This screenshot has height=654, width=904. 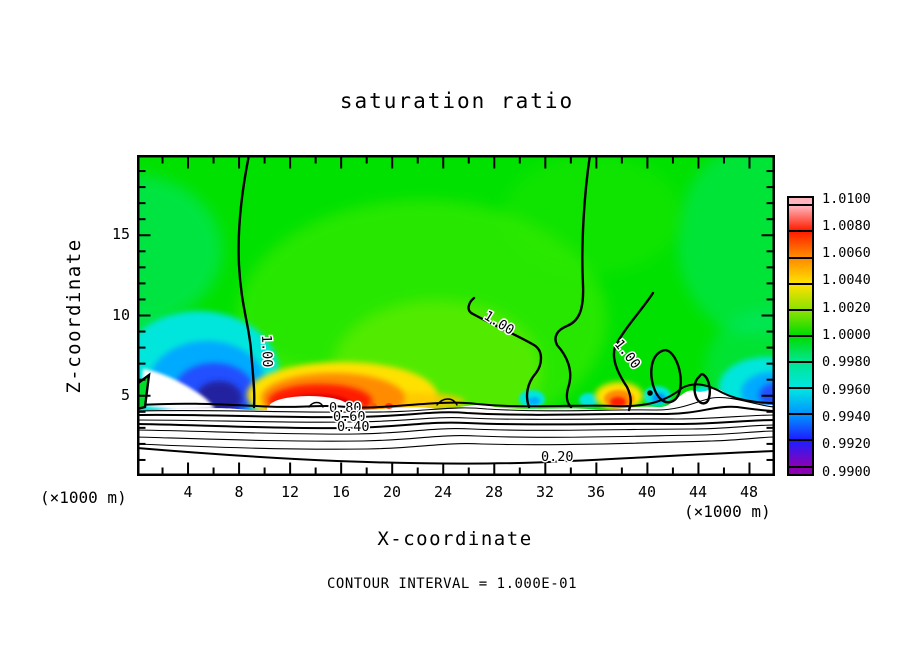 What do you see at coordinates (846, 335) in the screenshot?
I see `colorbar-tick-label: 1.0000` at bounding box center [846, 335].